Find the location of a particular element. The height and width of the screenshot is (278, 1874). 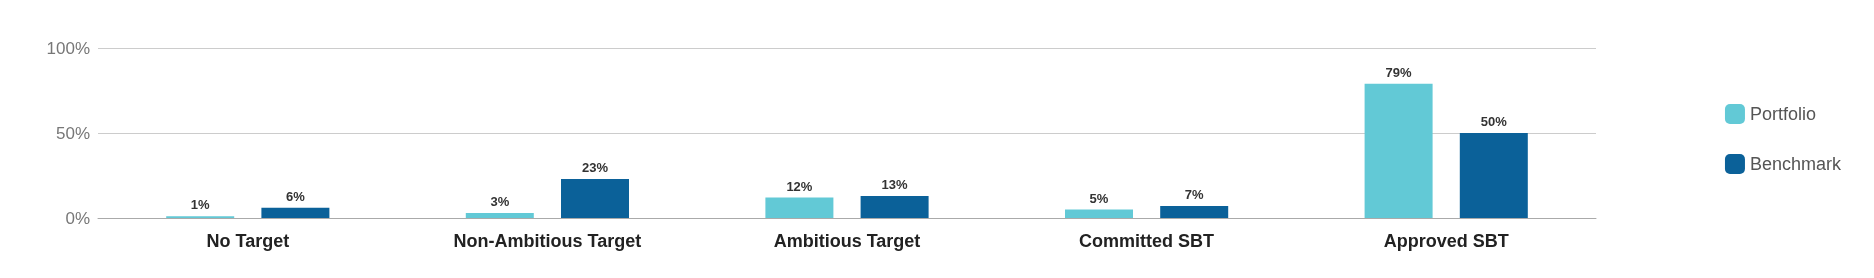

data-label: 79% is located at coordinates (1399, 72).